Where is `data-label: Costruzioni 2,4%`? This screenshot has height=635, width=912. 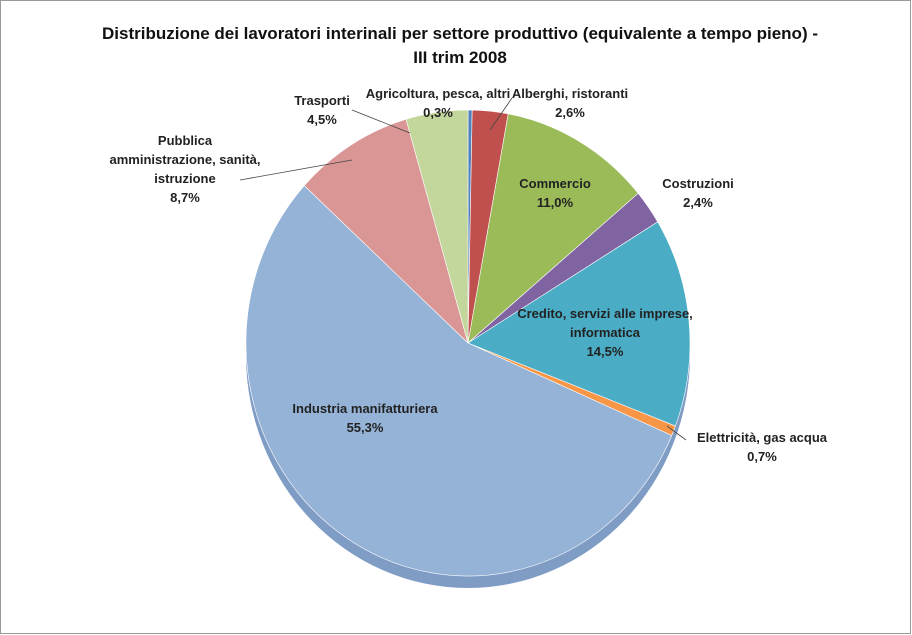 data-label: Costruzioni 2,4% is located at coordinates (698, 193).